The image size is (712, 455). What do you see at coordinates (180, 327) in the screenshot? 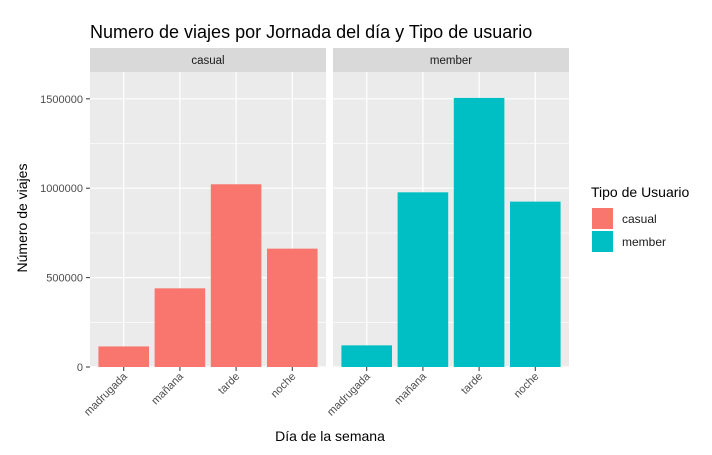
I see `bar-casual-mañana` at bounding box center [180, 327].